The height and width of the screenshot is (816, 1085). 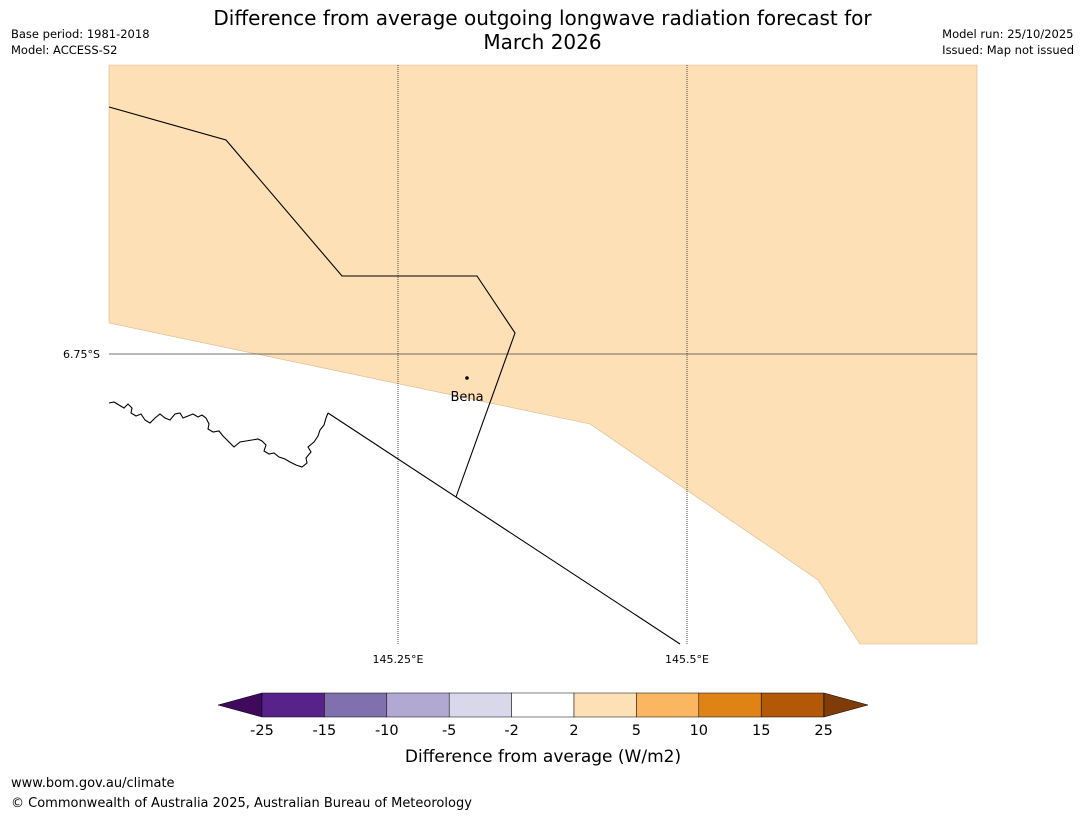 What do you see at coordinates (387, 731) in the screenshot?
I see `colorbar-tick: -10` at bounding box center [387, 731].